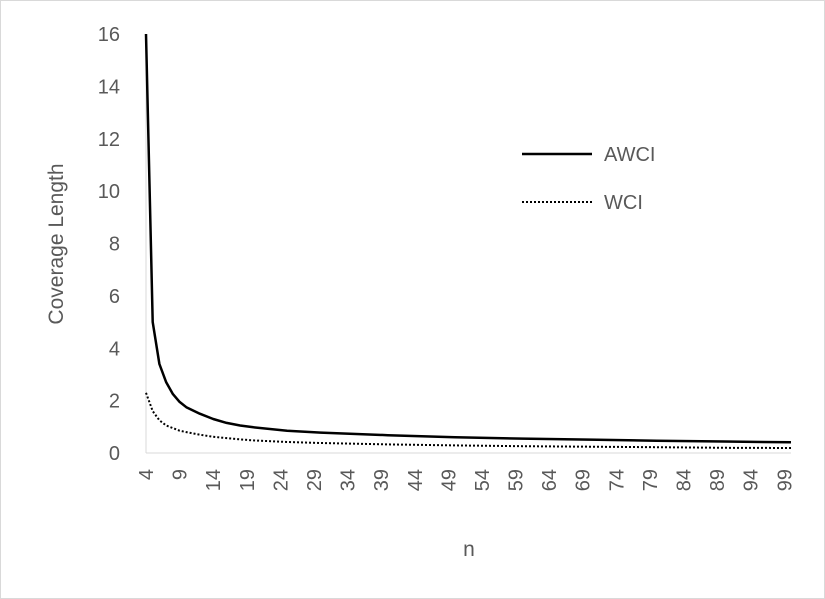 The width and height of the screenshot is (825, 599). What do you see at coordinates (718, 480) in the screenshot?
I see `x-tick-label: 89` at bounding box center [718, 480].